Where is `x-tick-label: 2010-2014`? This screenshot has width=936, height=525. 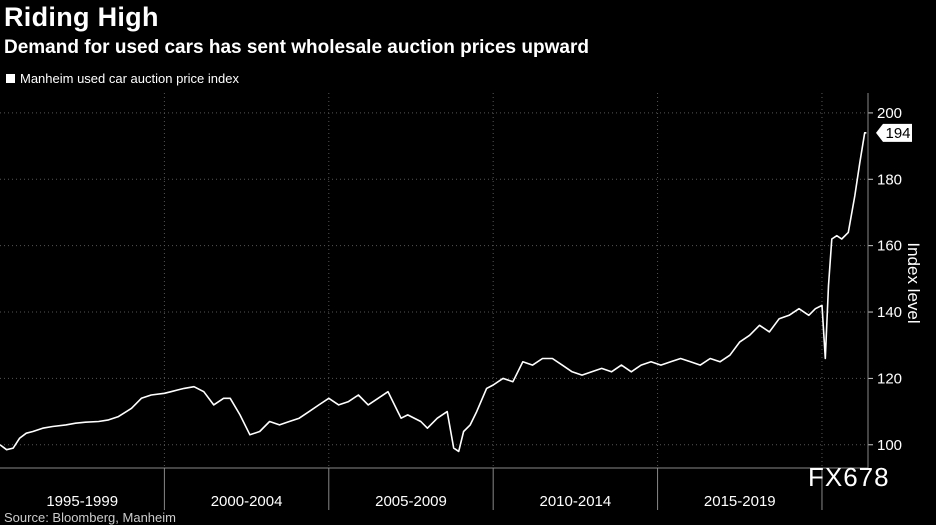 x-tick-label: 2010-2014 is located at coordinates (576, 501).